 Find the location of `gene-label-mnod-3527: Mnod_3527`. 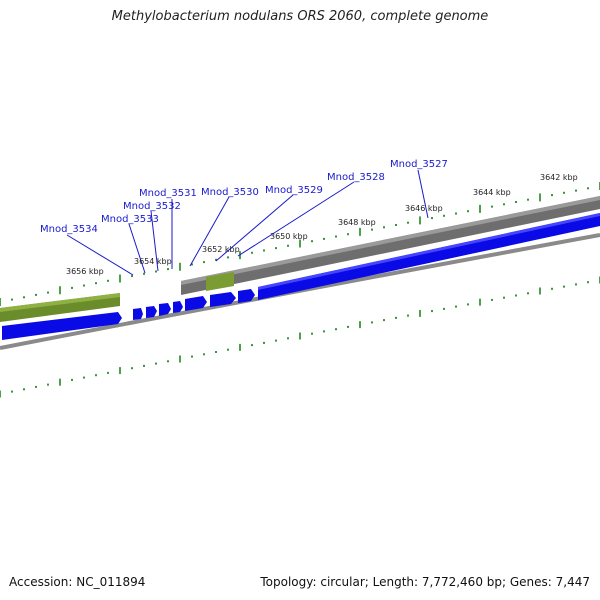

gene-label-mnod-3527: Mnod_3527 is located at coordinates (419, 164).